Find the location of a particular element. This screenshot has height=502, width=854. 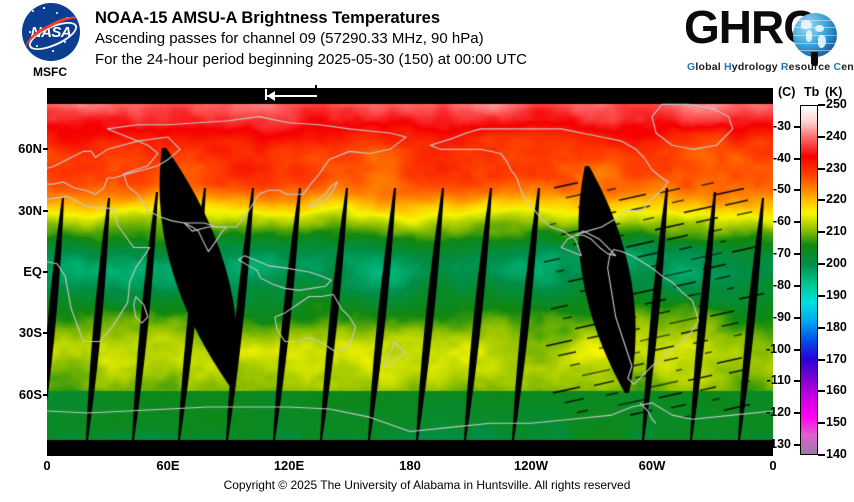

colorbar-unit-celsius: (C) is located at coordinates (787, 92).